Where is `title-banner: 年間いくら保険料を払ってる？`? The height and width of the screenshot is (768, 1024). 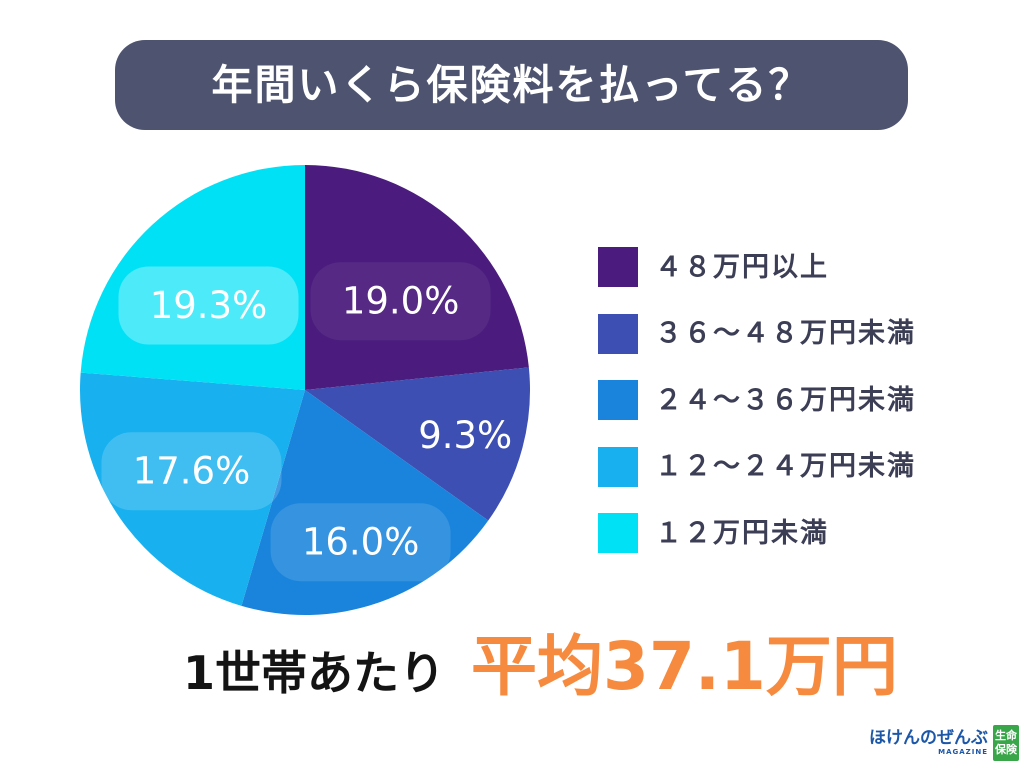
title-banner: 年間いくら保険料を払ってる？ is located at coordinates (511, 85).